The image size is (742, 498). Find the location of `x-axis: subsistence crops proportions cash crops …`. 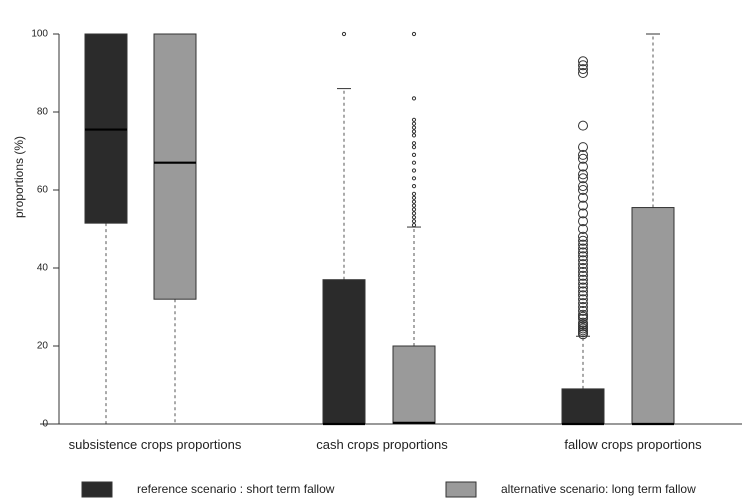

x-axis: subsistence crops proportions cash crops … is located at coordinates (385, 444).